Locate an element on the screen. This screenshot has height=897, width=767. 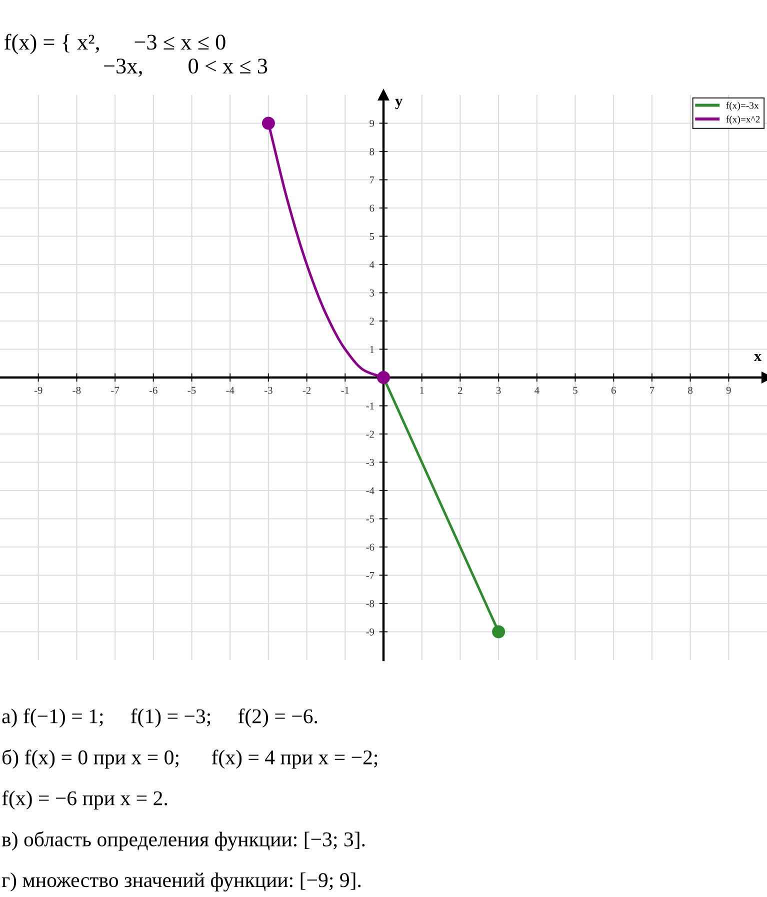
y-tick-label: 7 is located at coordinates (372, 180).